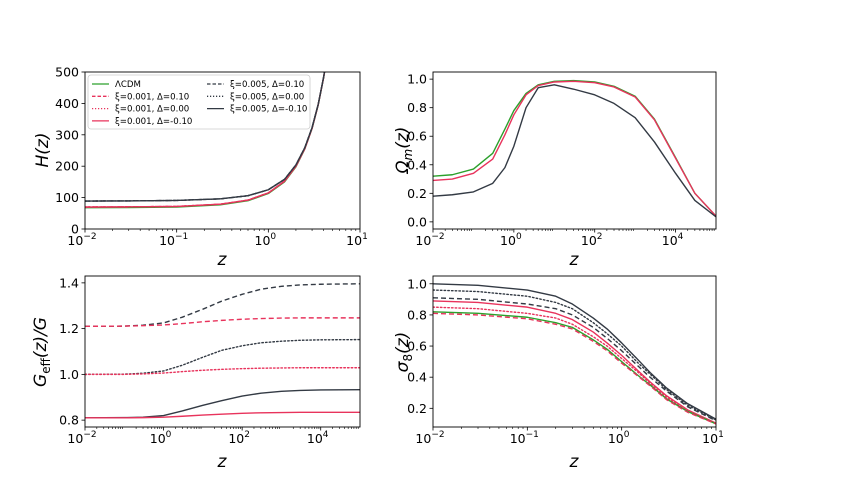 The width and height of the screenshot is (843, 482). I want to click on y-tick-label: 300, so click(67, 134).